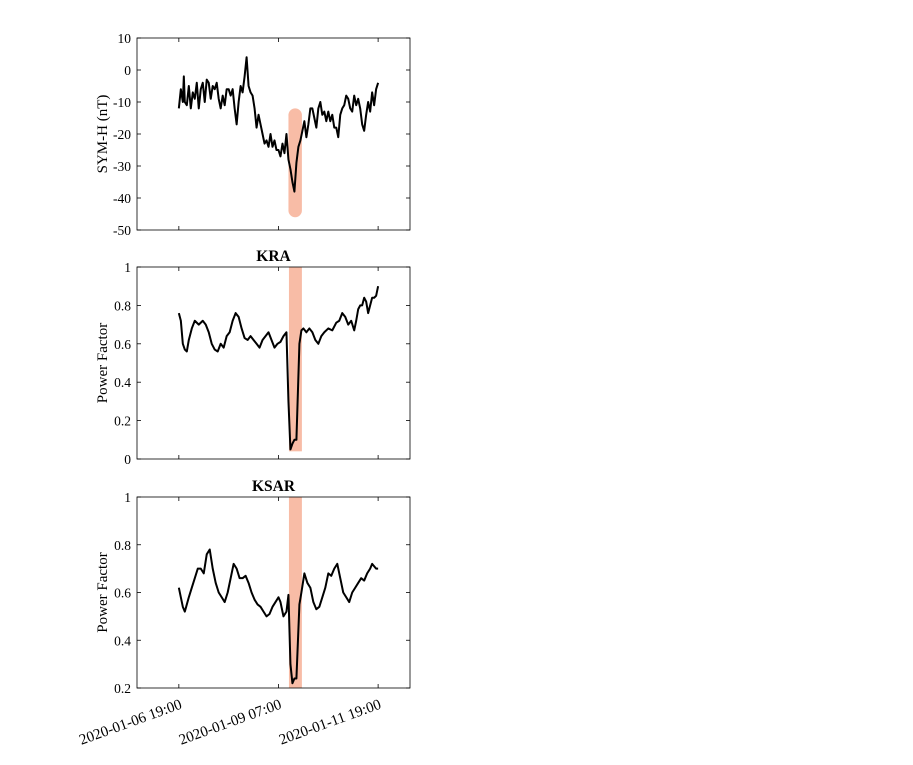 This screenshot has width=913, height=765. I want to click on panel-ksar: 1 0.8 0.6 0.4 0.2 Power Factor KSAR, so click(253, 587).